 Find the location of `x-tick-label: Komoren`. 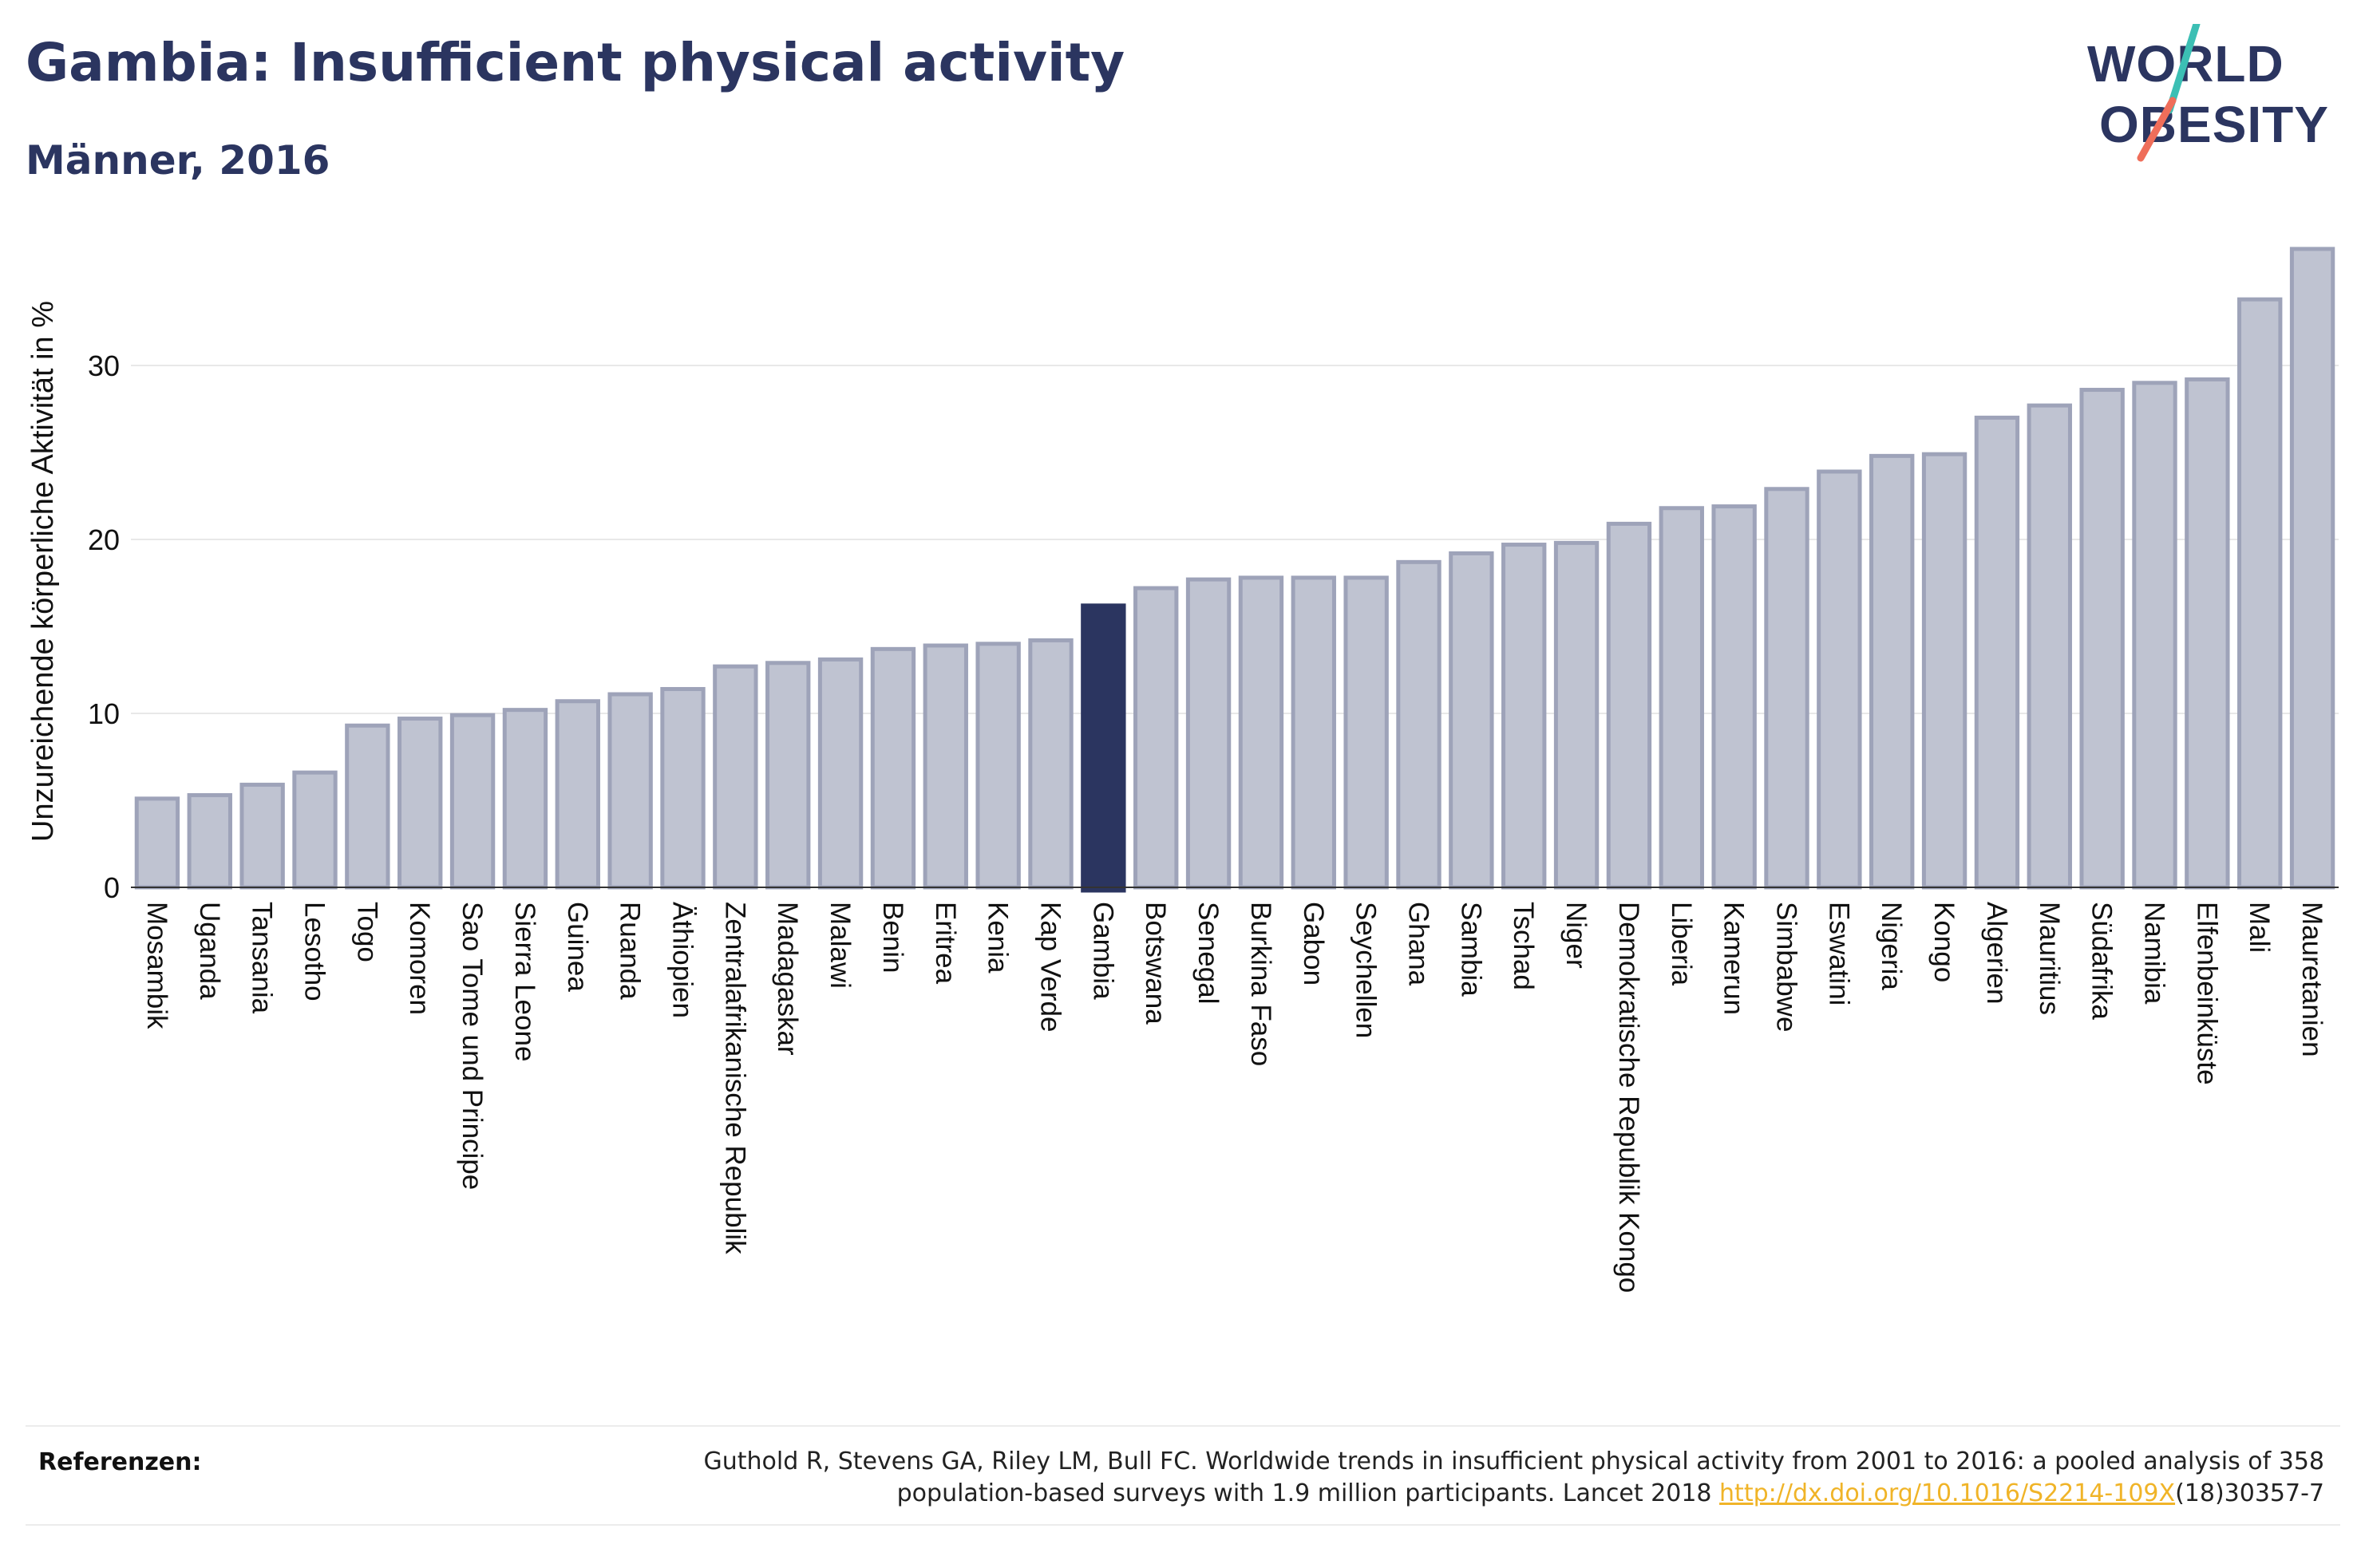

x-tick-label: Komoren is located at coordinates (419, 958).